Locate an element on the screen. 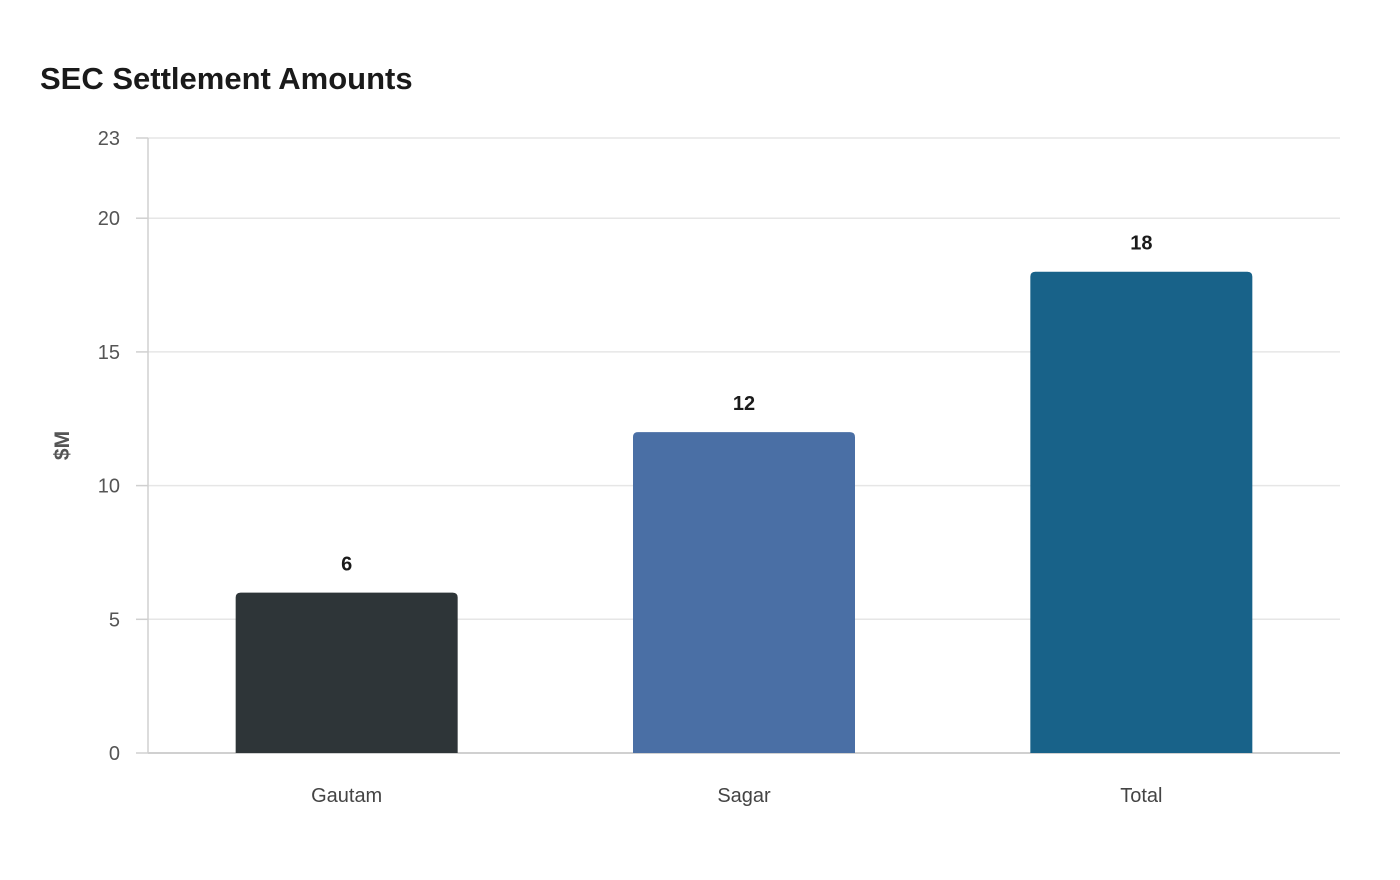  chart-title: SEC Settlement Amounts is located at coordinates (226, 78).